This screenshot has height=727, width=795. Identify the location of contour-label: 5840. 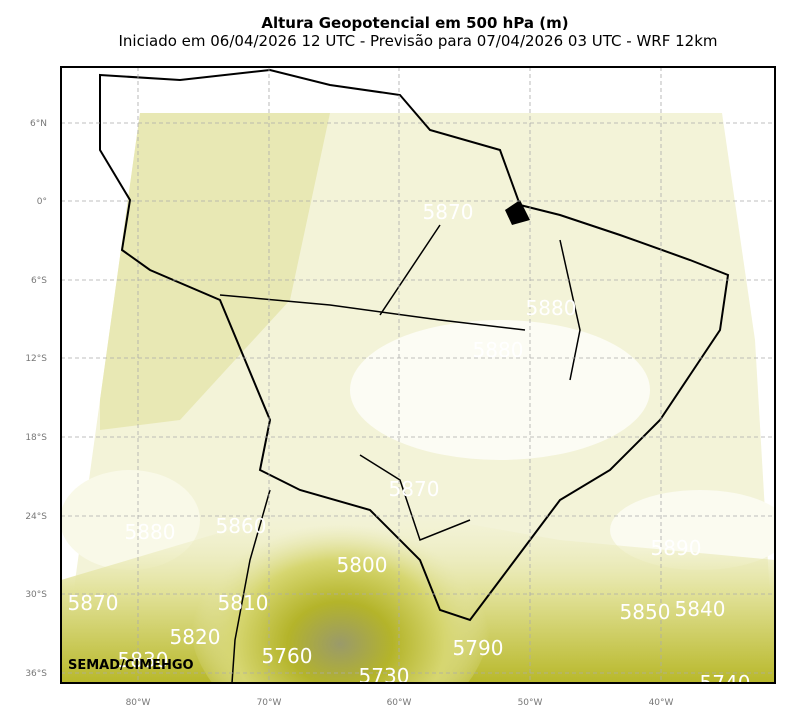
(700, 609).